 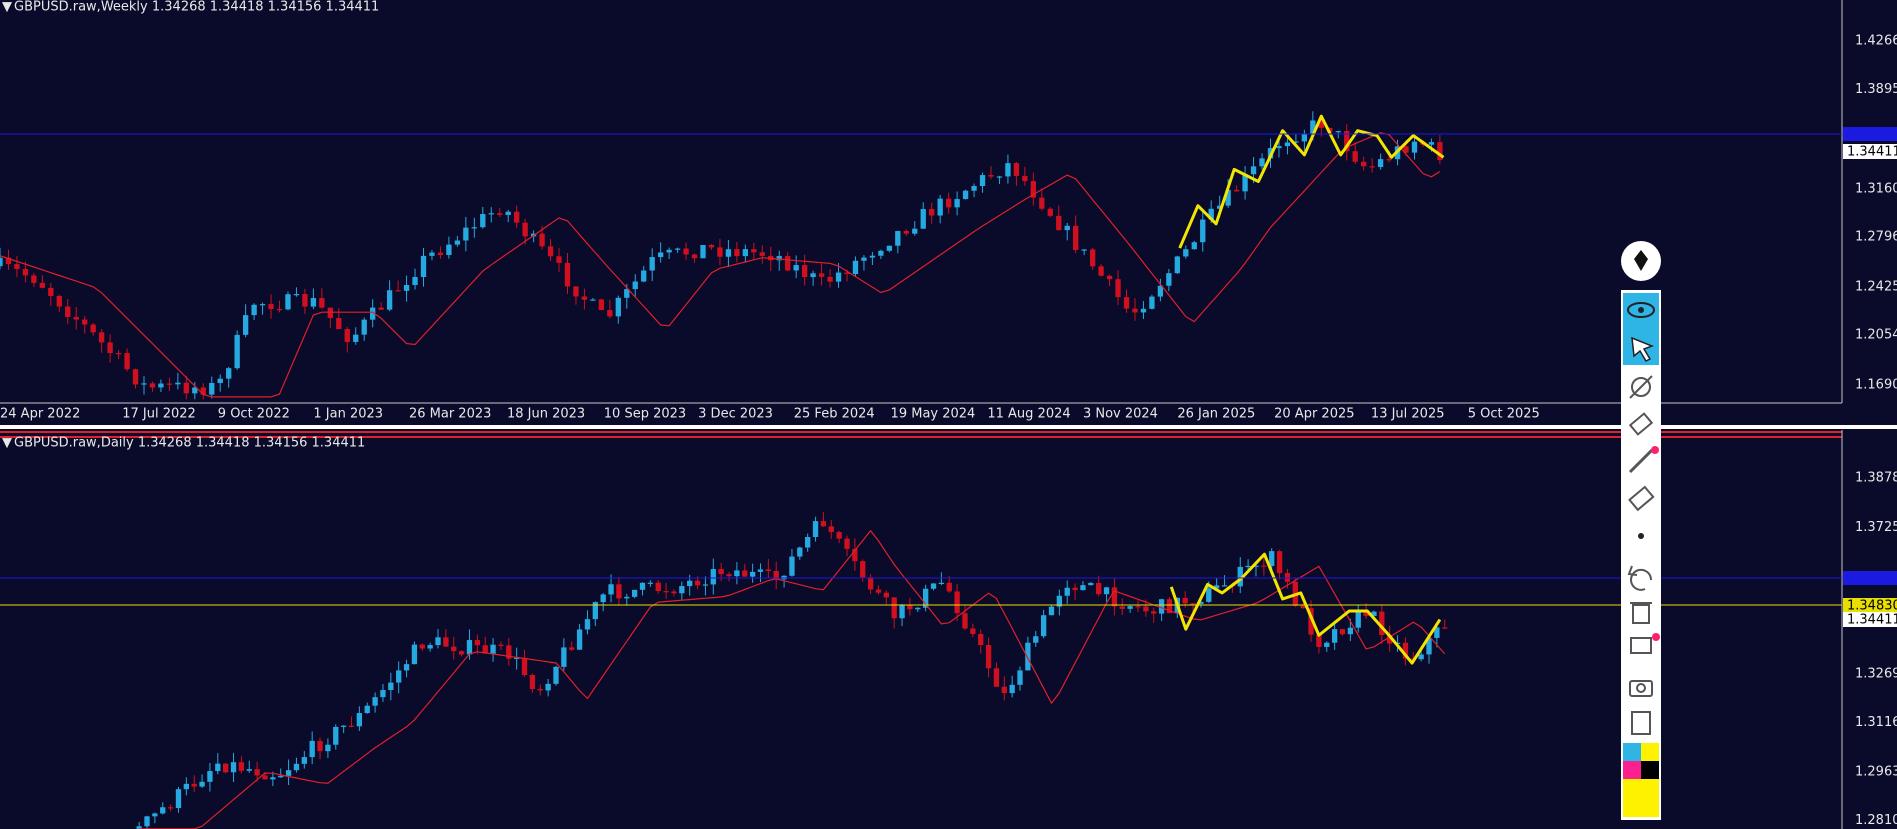 What do you see at coordinates (933, 414) in the screenshot?
I see `date-label: 19 May 2024` at bounding box center [933, 414].